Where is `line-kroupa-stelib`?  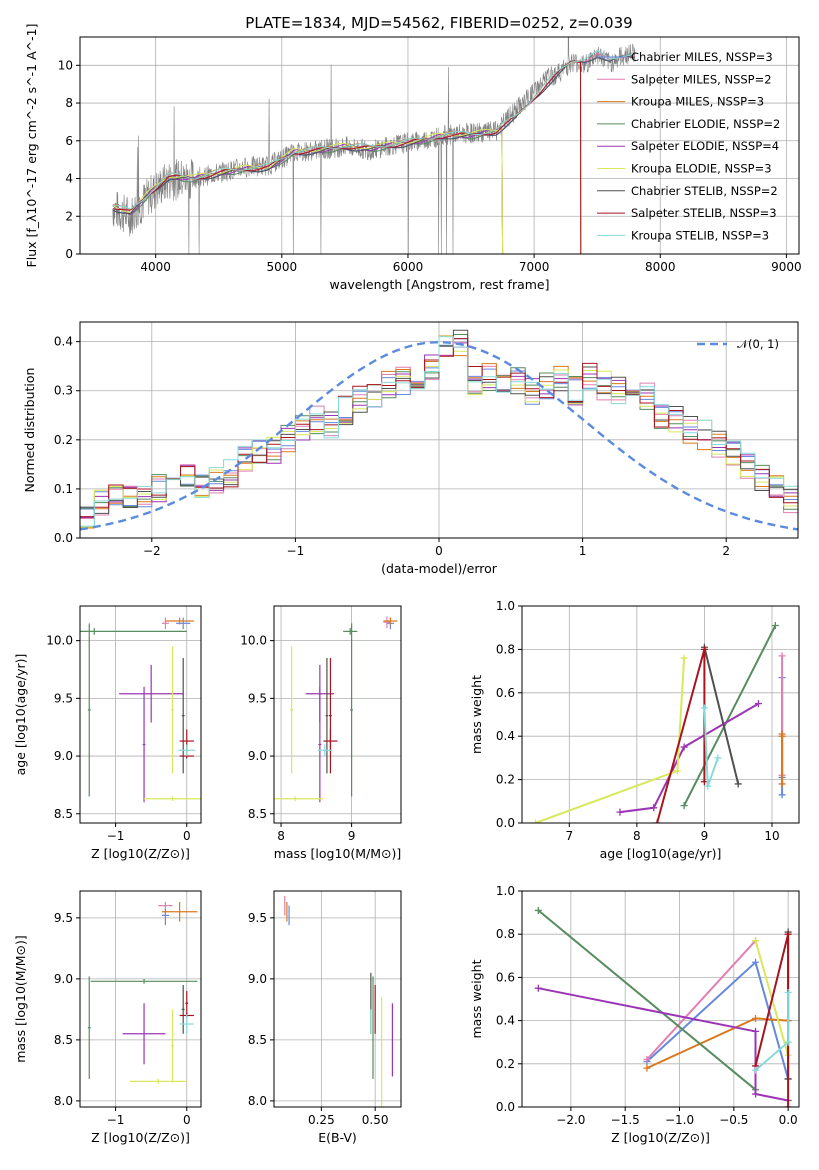
line-kroupa-stelib is located at coordinates (711, 747).